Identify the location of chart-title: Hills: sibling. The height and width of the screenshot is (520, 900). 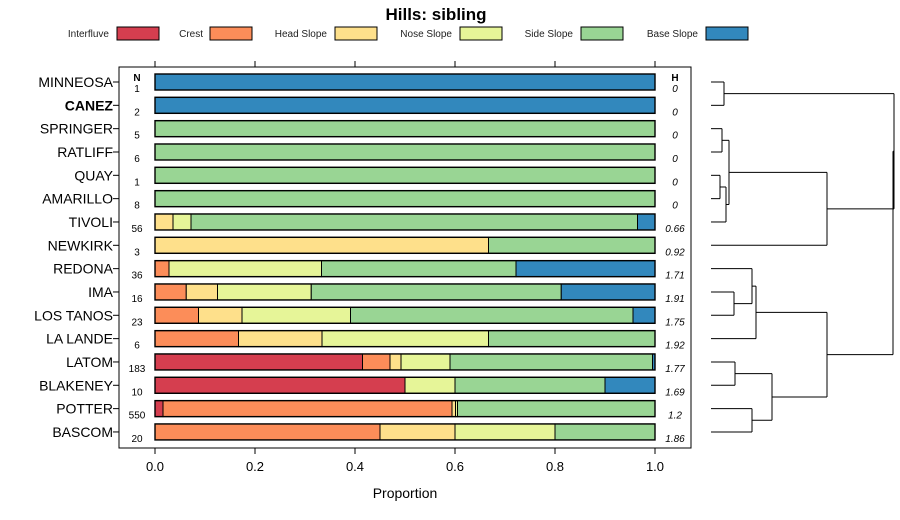
(435, 14).